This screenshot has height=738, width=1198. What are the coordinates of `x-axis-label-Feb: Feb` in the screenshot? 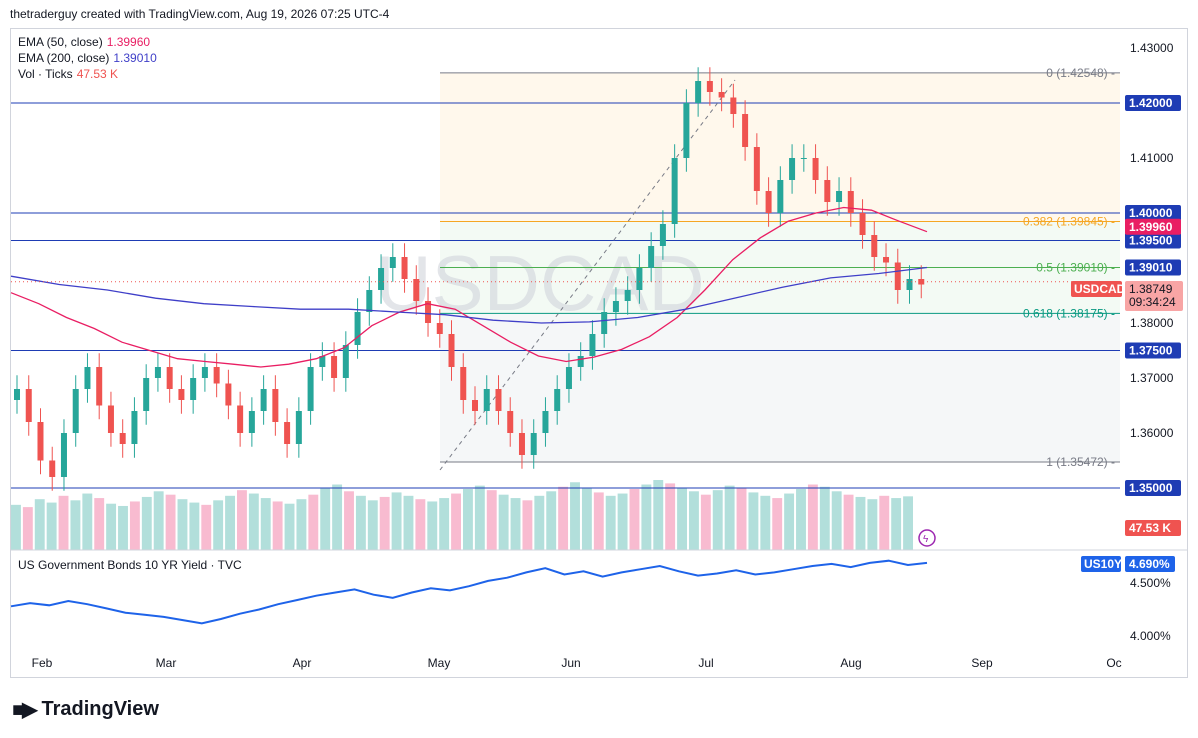 It's located at (42, 663).